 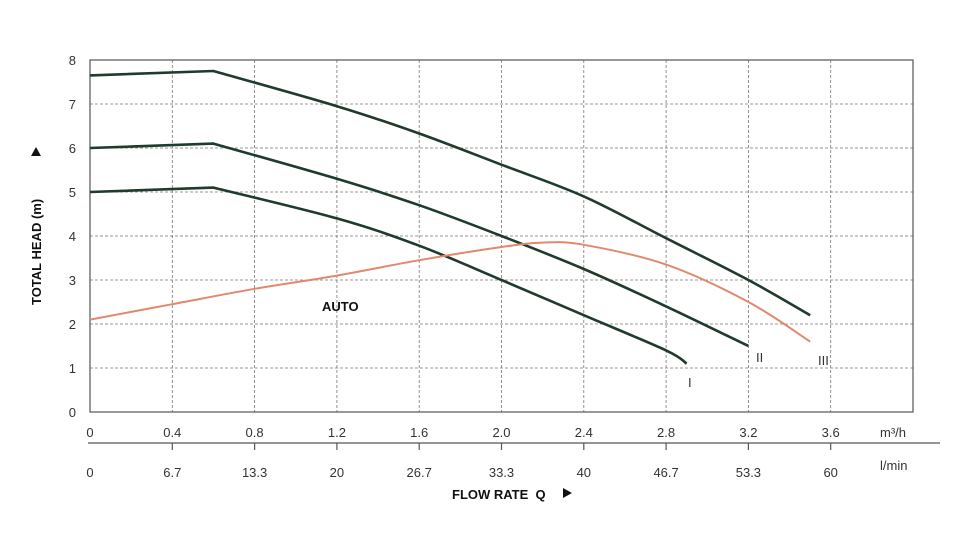 What do you see at coordinates (340, 306) in the screenshot?
I see `series-label-auto: AUTO` at bounding box center [340, 306].